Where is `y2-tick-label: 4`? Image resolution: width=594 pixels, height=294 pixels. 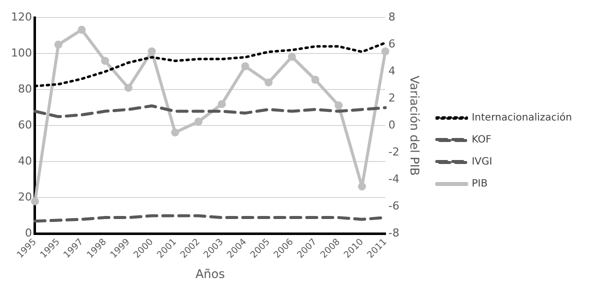 y2-tick-label: 4 is located at coordinates (392, 71).